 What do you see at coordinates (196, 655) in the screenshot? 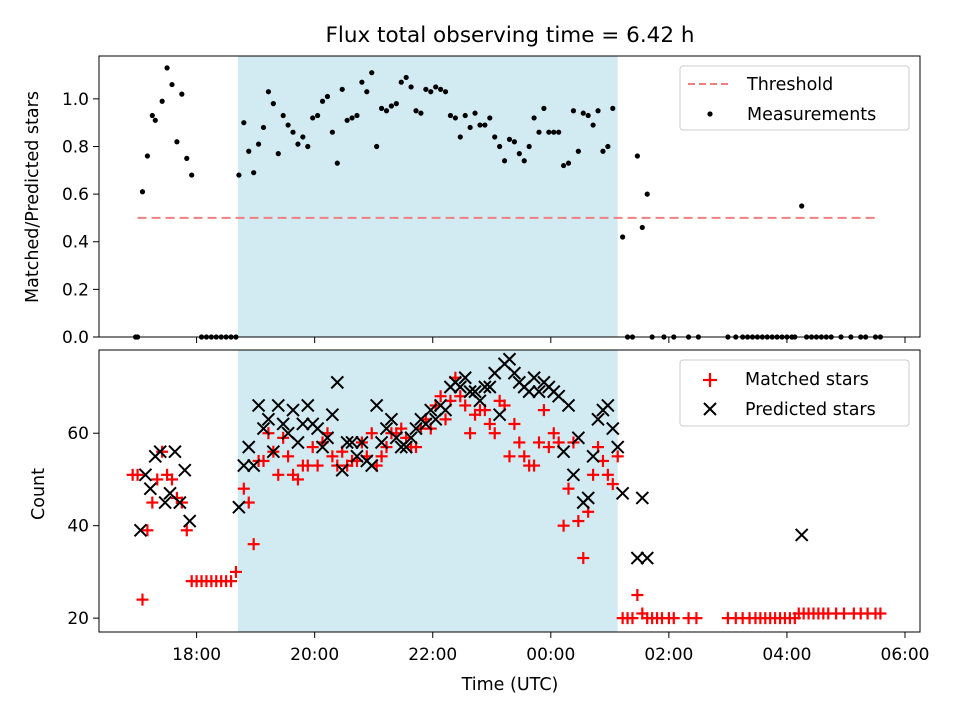
I see `x-tick-label: 18:00` at bounding box center [196, 655].